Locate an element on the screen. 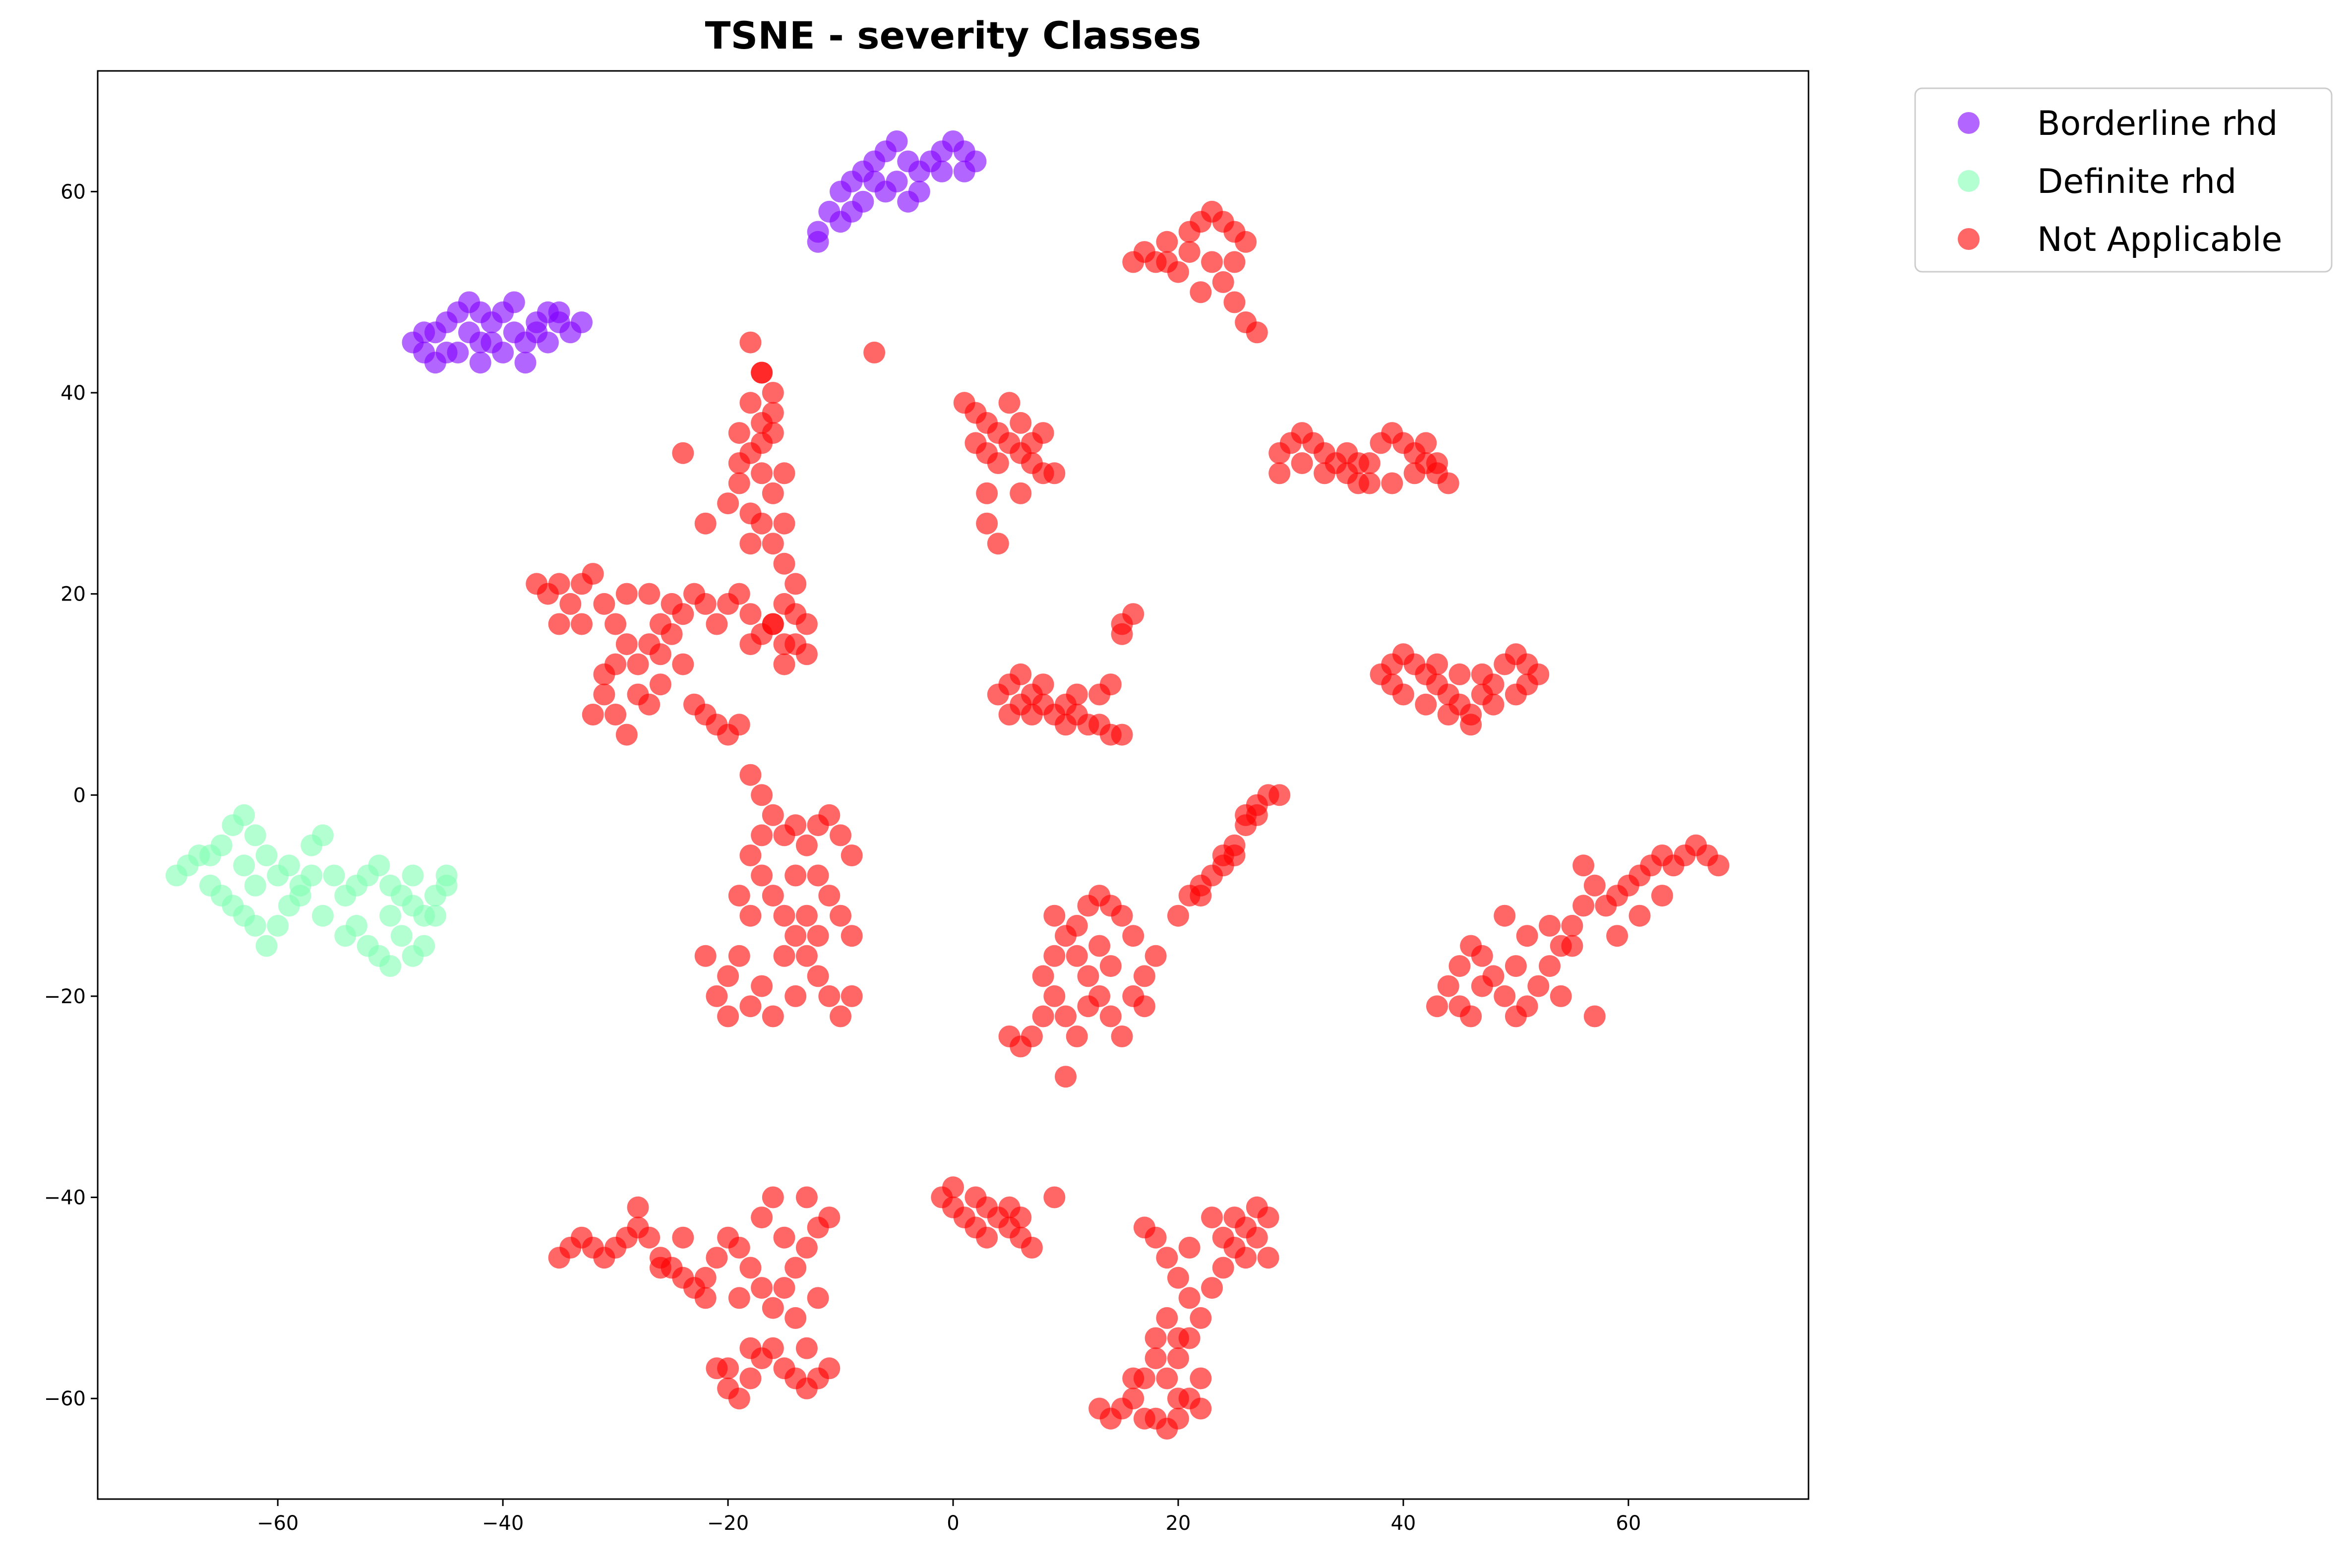 Image resolution: width=2352 pixels, height=1568 pixels. y-tick-label: −20 is located at coordinates (65, 996).